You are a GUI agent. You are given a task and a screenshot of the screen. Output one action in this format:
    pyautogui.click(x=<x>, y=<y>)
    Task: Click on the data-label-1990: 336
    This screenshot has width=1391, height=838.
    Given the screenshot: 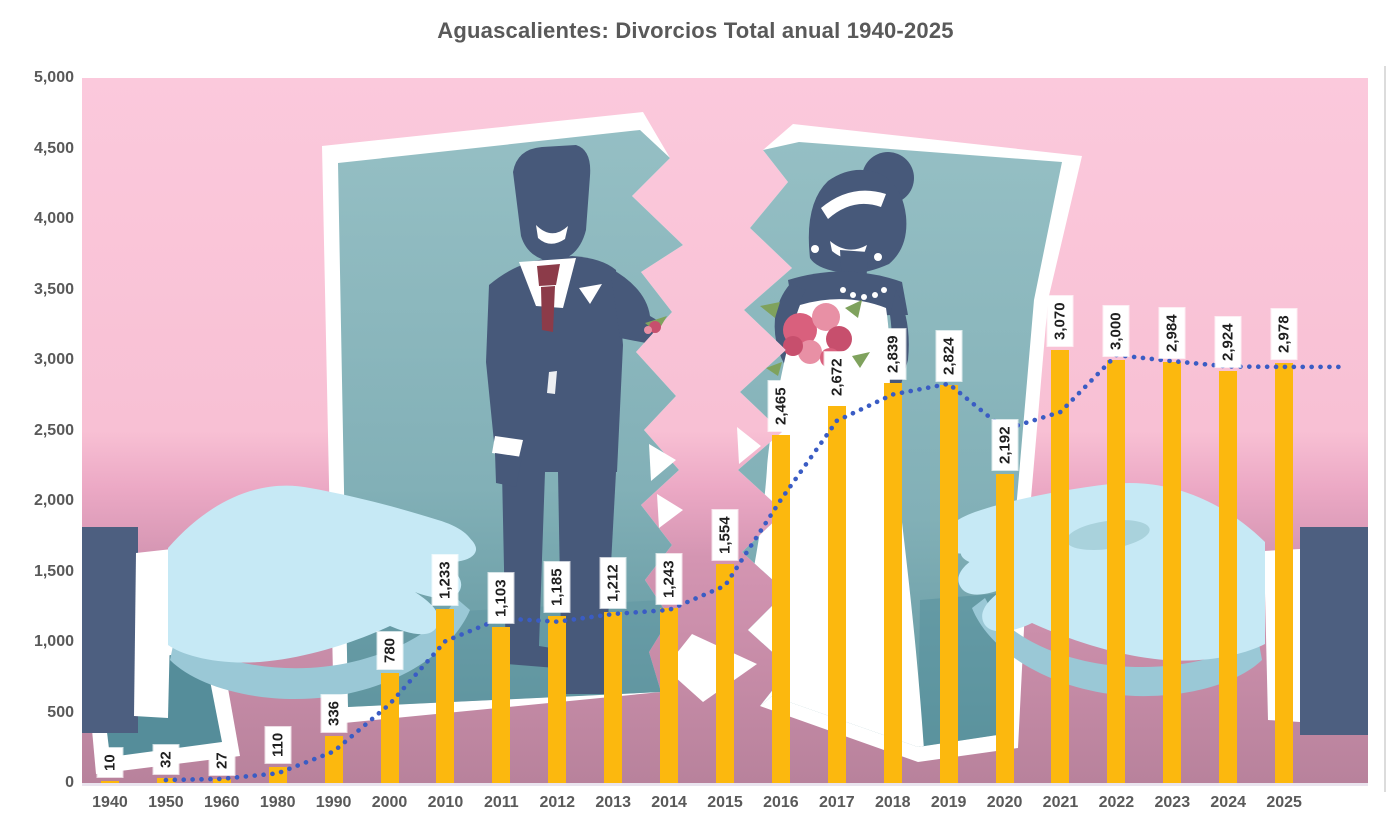 What is the action you would take?
    pyautogui.click(x=334, y=713)
    